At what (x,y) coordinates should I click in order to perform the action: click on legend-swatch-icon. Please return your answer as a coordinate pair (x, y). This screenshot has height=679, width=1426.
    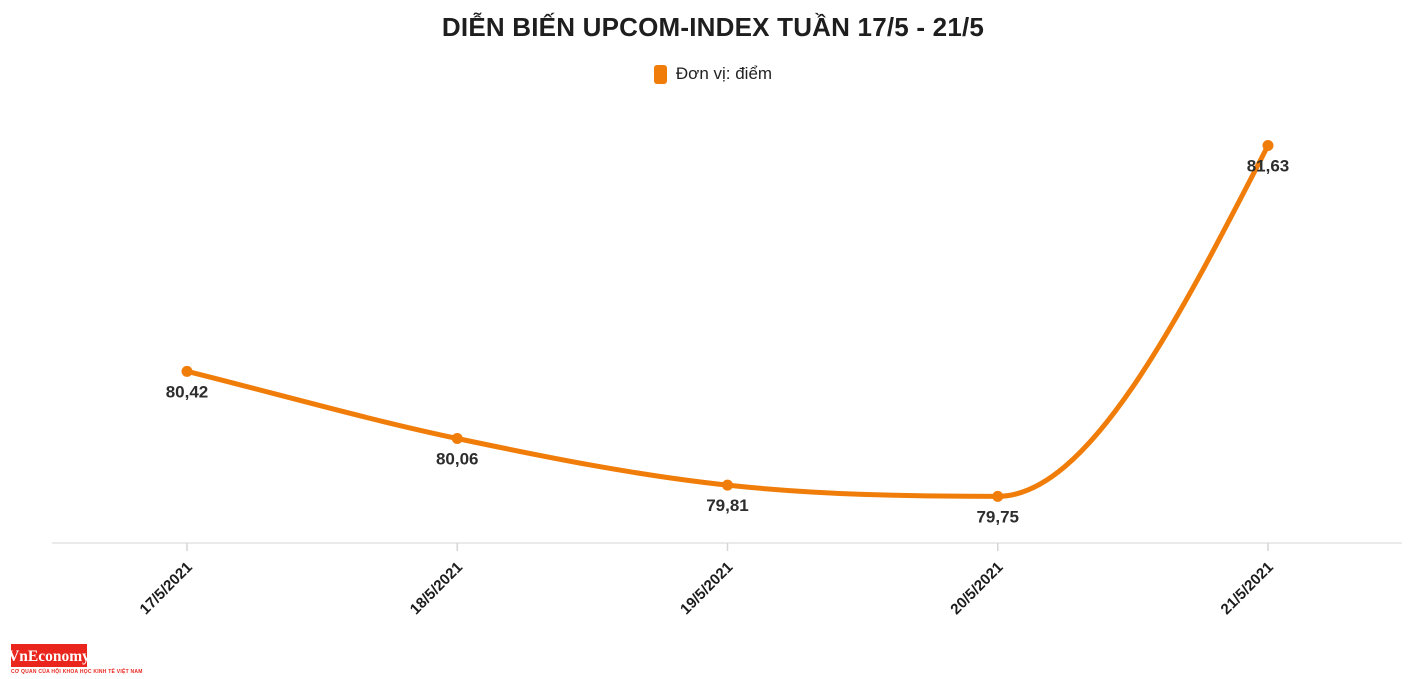
    Looking at the image, I should click on (660, 74).